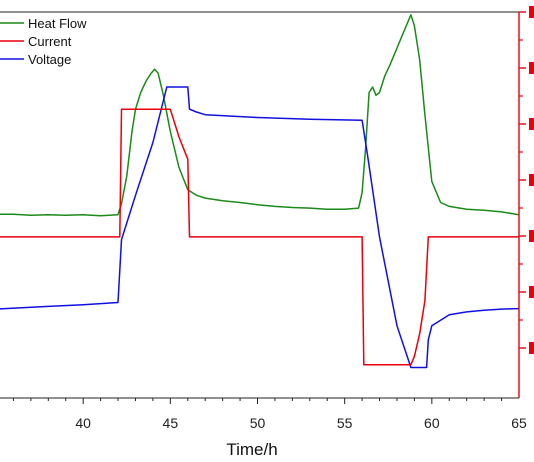 The image size is (534, 462). What do you see at coordinates (519, 423) in the screenshot?
I see `x-tick-label: 65` at bounding box center [519, 423].